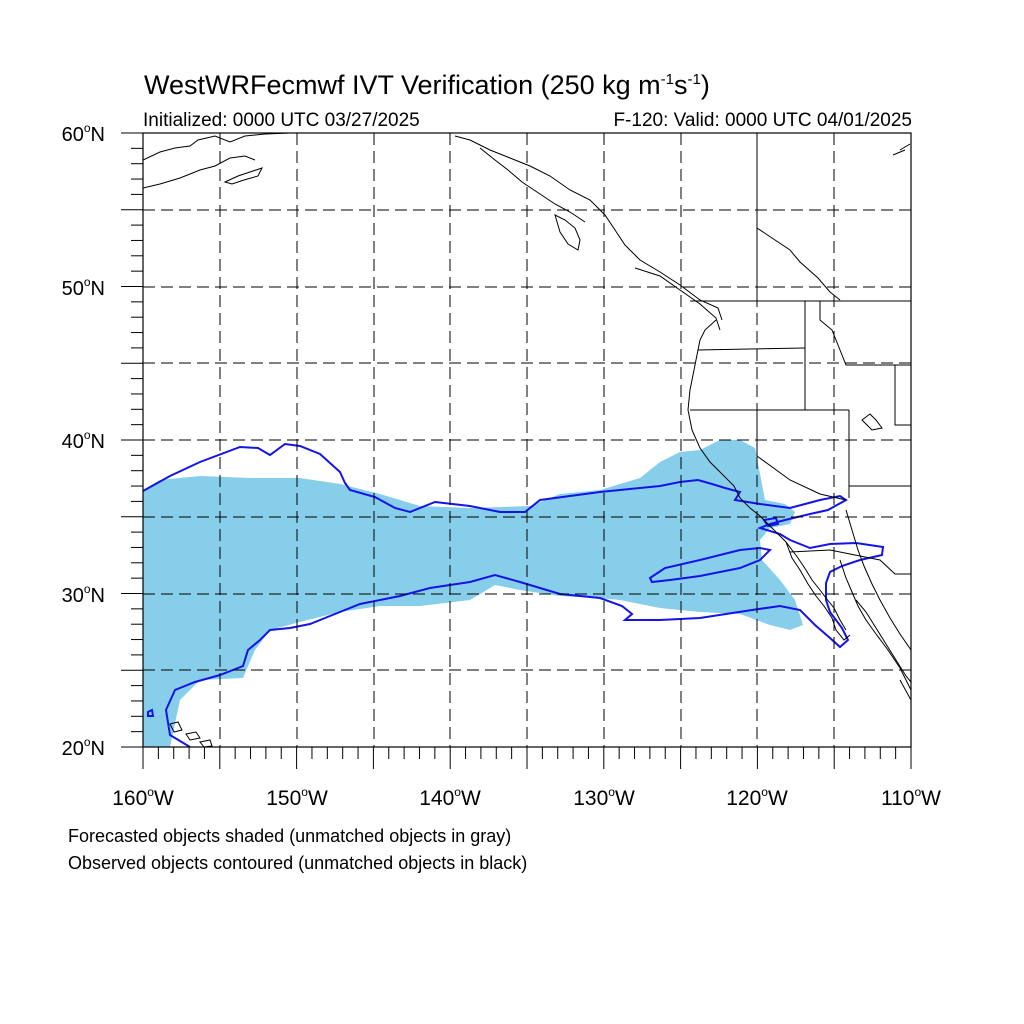  Describe the element at coordinates (667, 79) in the screenshot. I see `title-exp1: -1` at that location.